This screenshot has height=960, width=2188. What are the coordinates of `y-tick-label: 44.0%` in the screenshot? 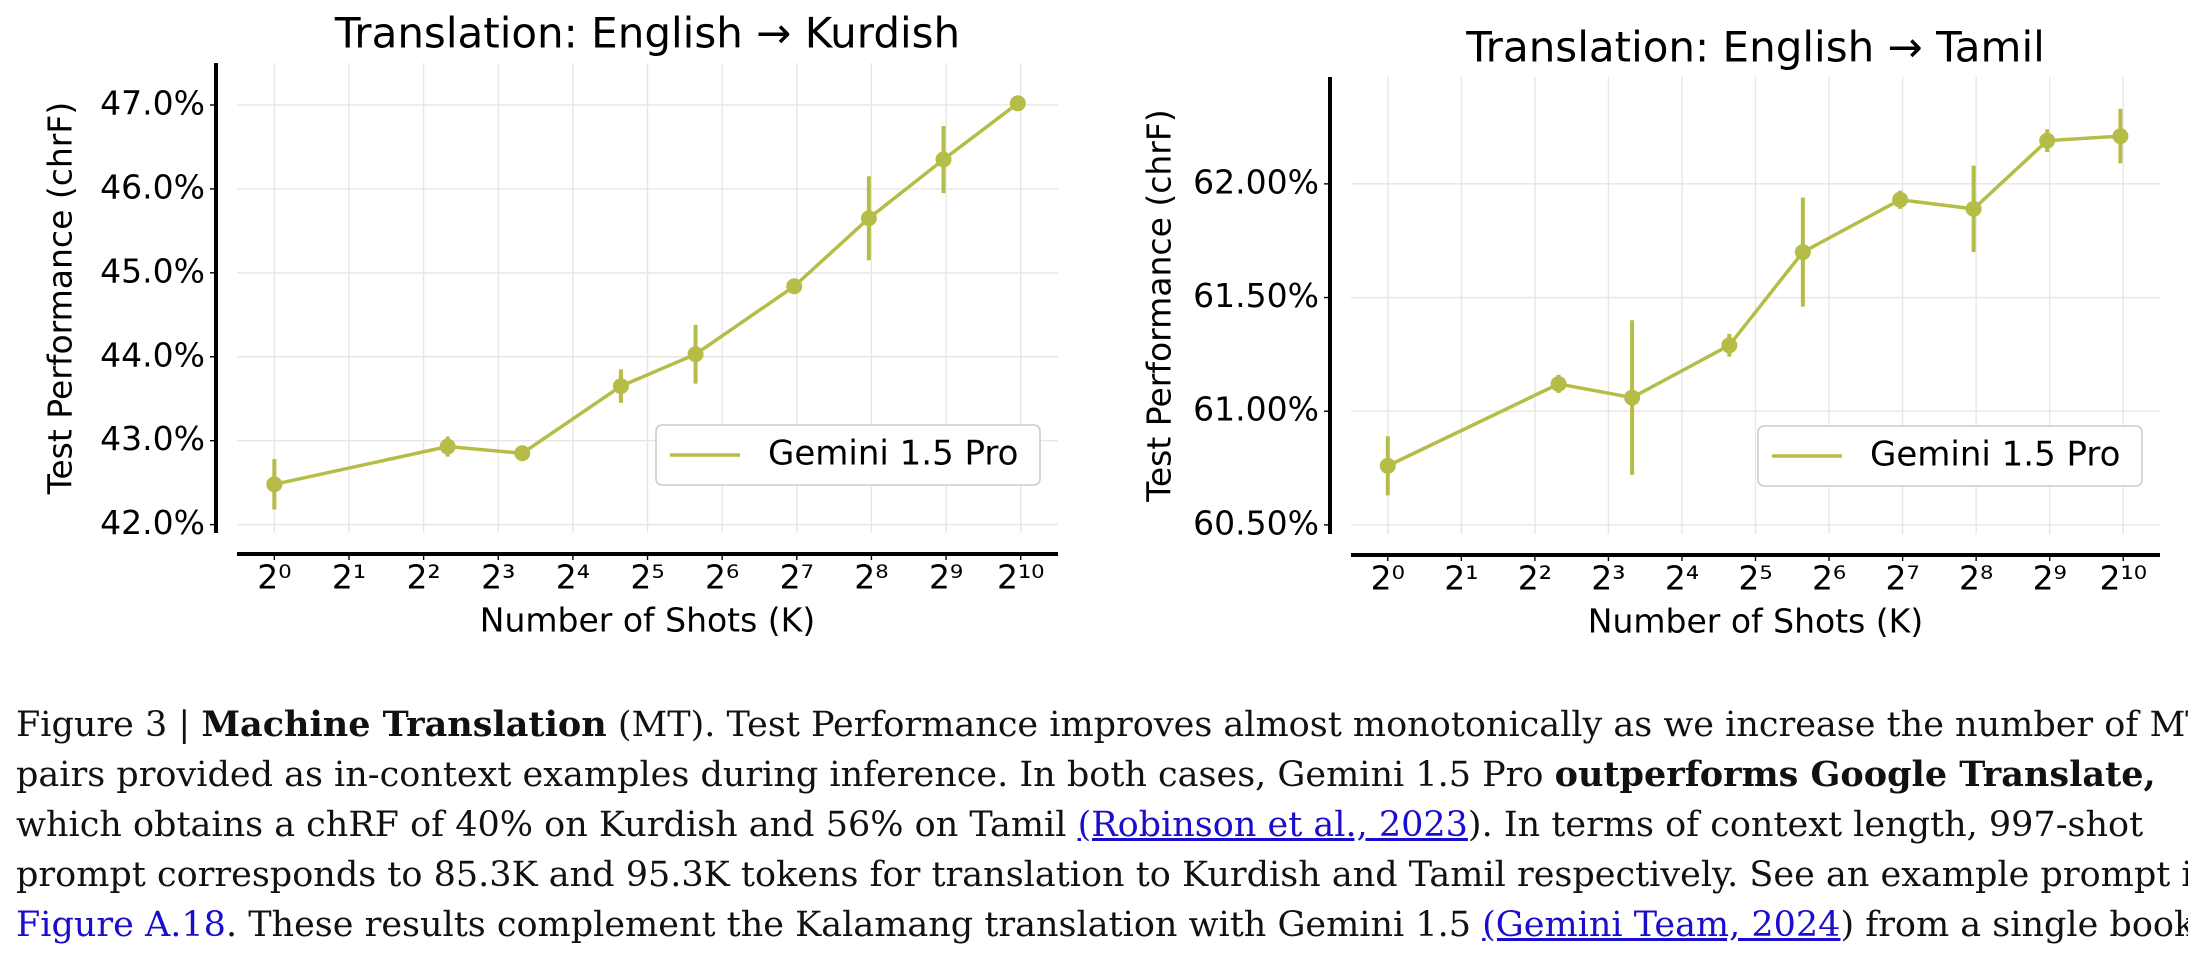 It's located at (152, 354).